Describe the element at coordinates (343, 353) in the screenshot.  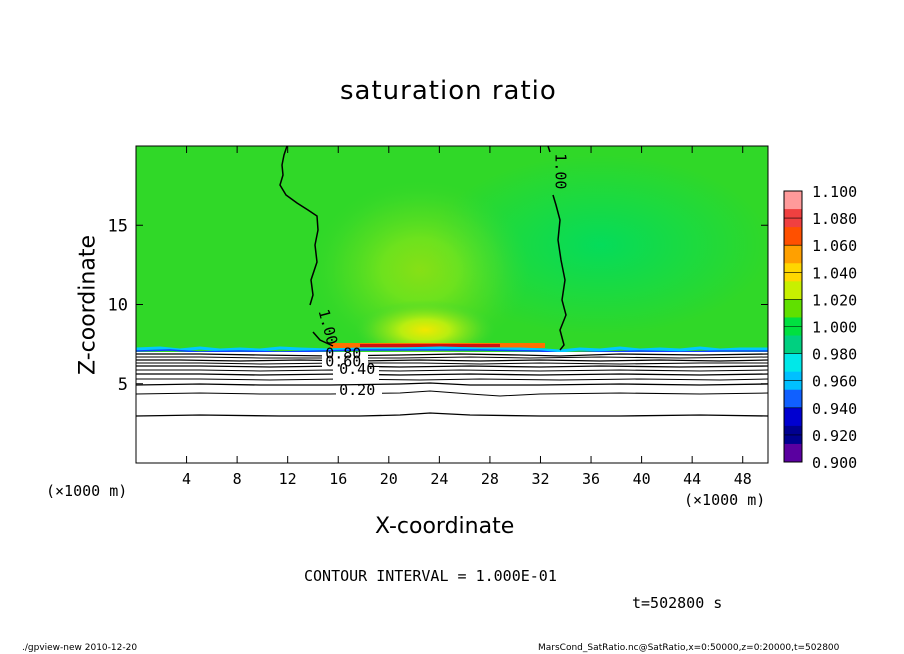
I see `contour-label: 0.80` at that location.